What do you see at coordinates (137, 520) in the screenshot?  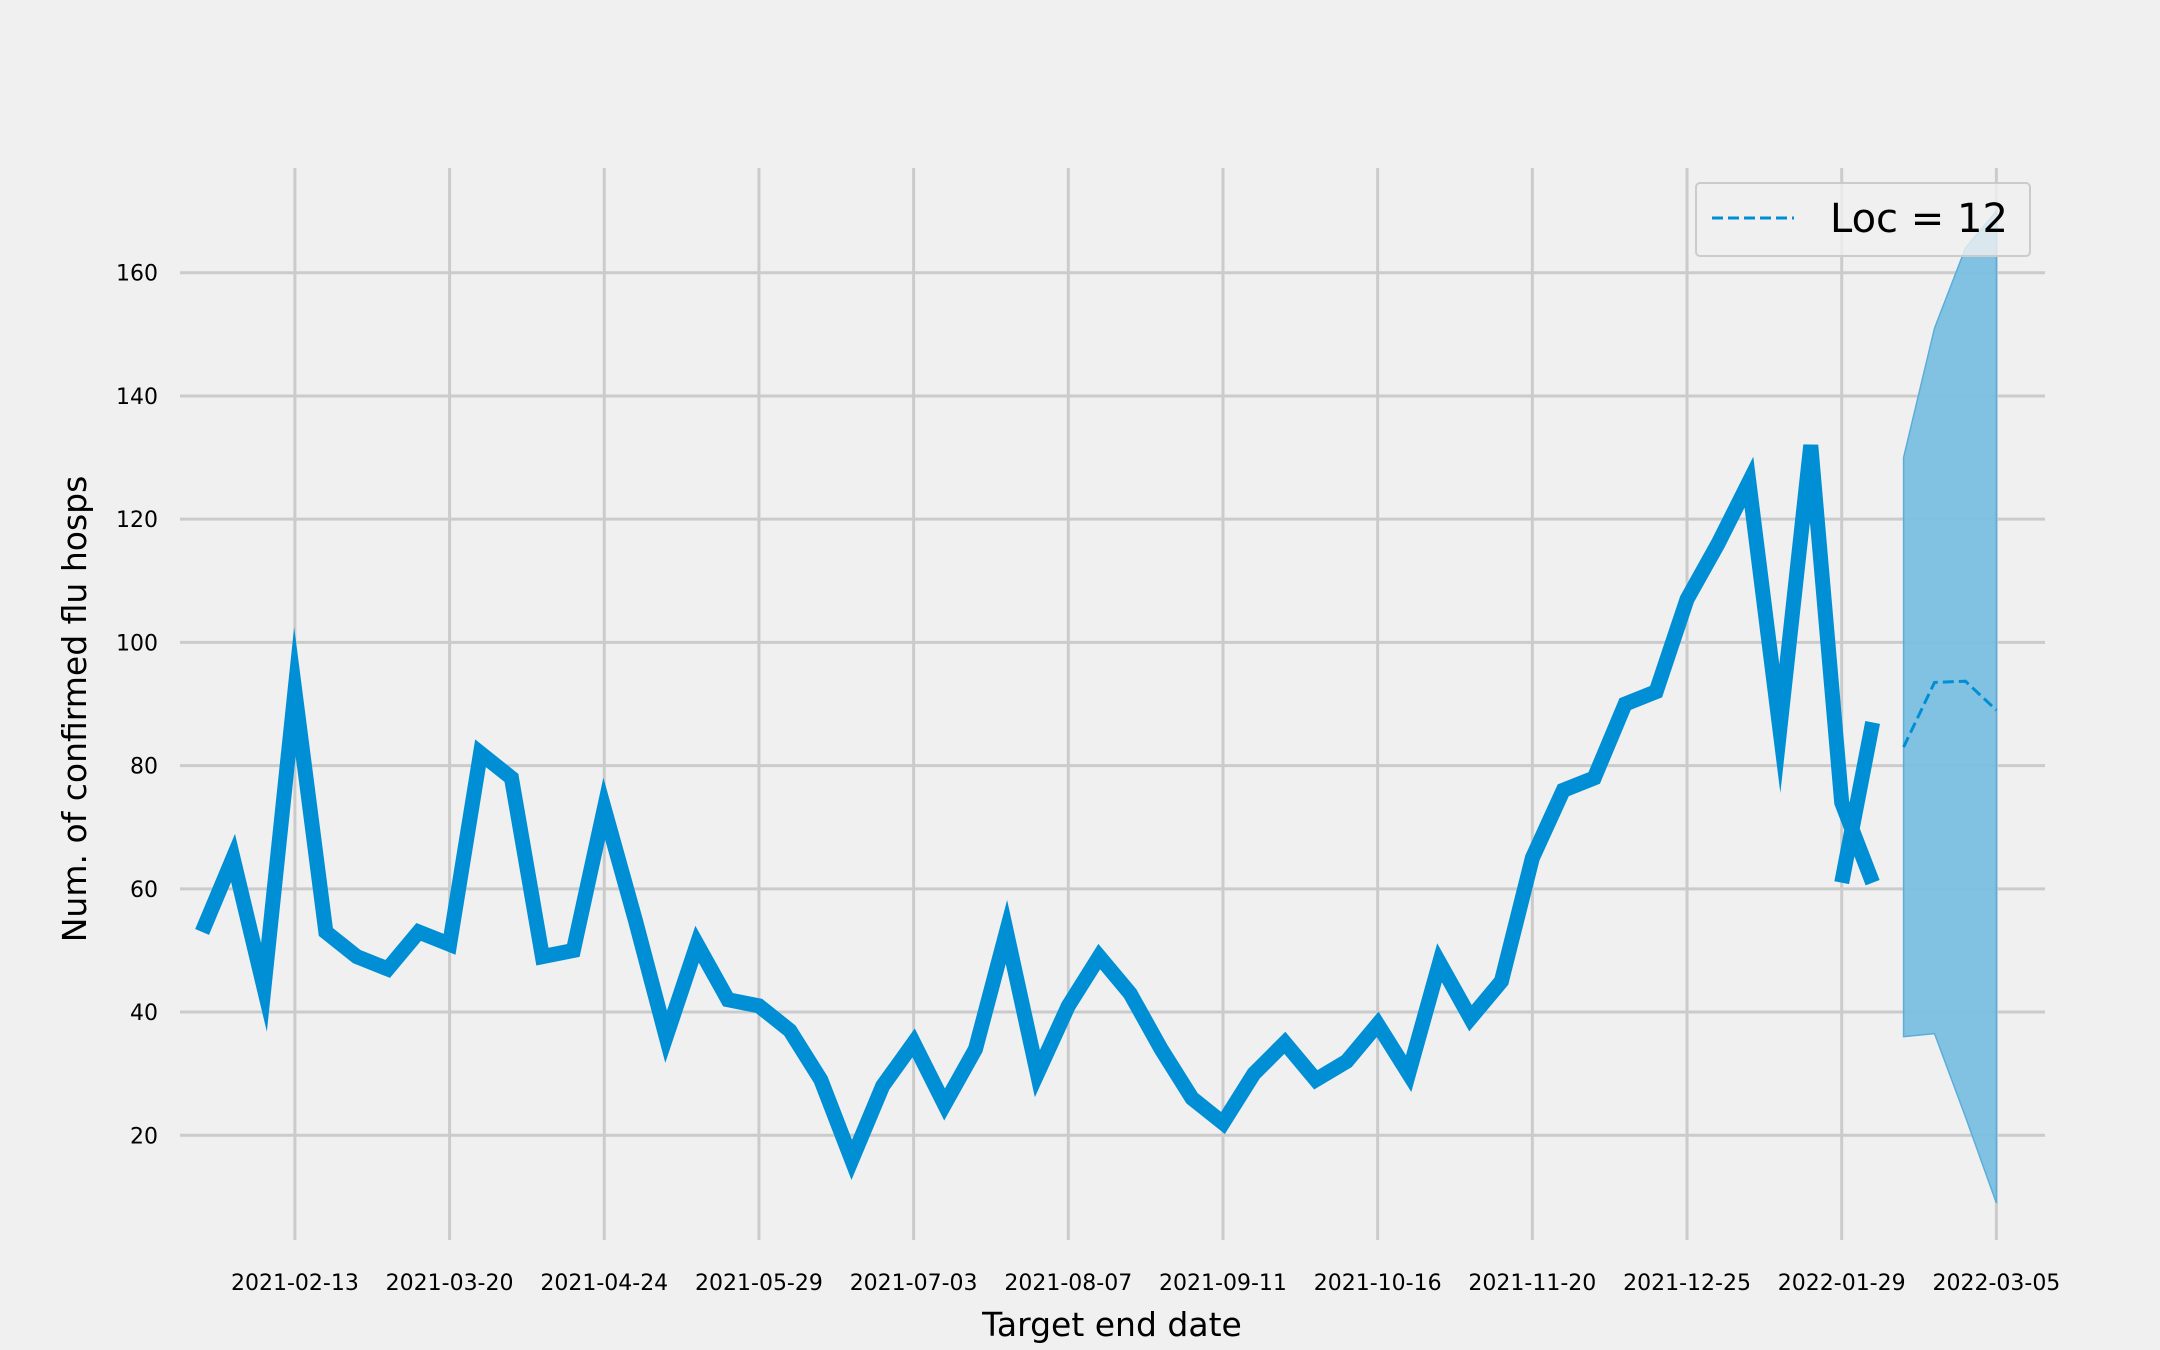 I see `y-tick-label-5: 120` at bounding box center [137, 520].